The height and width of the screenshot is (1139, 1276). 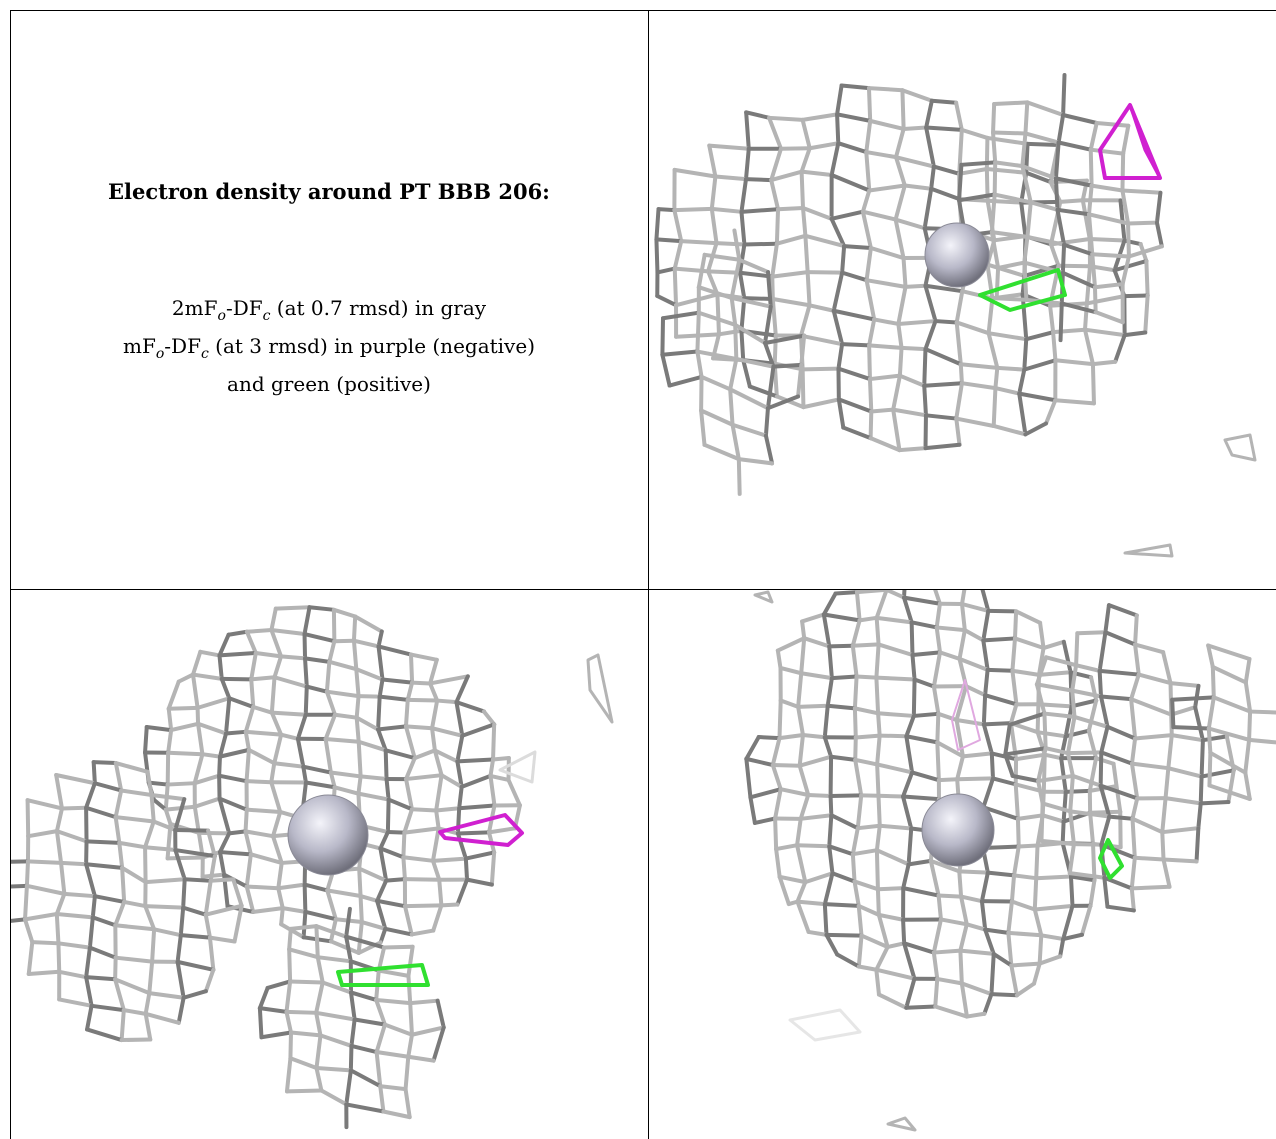 What do you see at coordinates (329, 384) in the screenshot?
I see `legend-positive-line: and green (positive)` at bounding box center [329, 384].